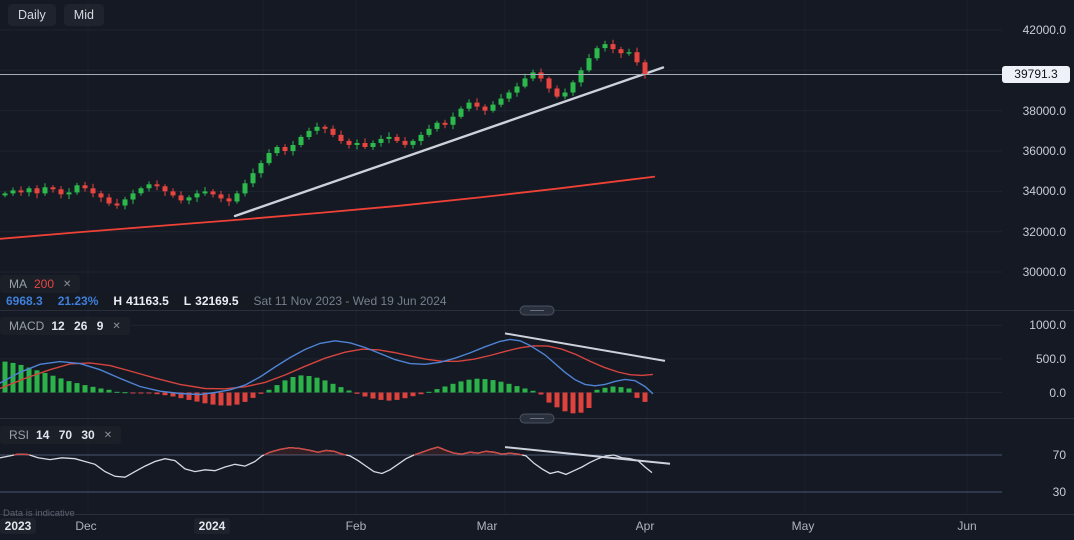  What do you see at coordinates (77, 326) in the screenshot?
I see `macd-params: 12 26 9` at bounding box center [77, 326].